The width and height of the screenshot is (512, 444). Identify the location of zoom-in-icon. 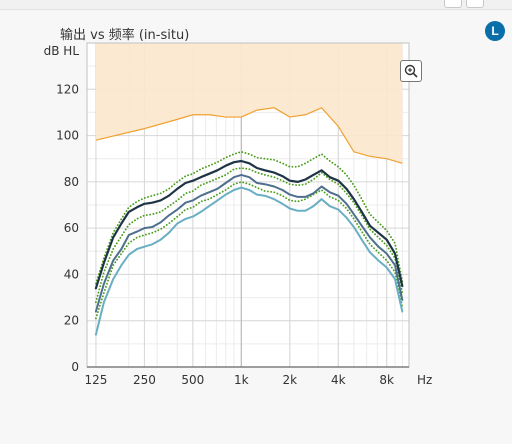
(411, 71).